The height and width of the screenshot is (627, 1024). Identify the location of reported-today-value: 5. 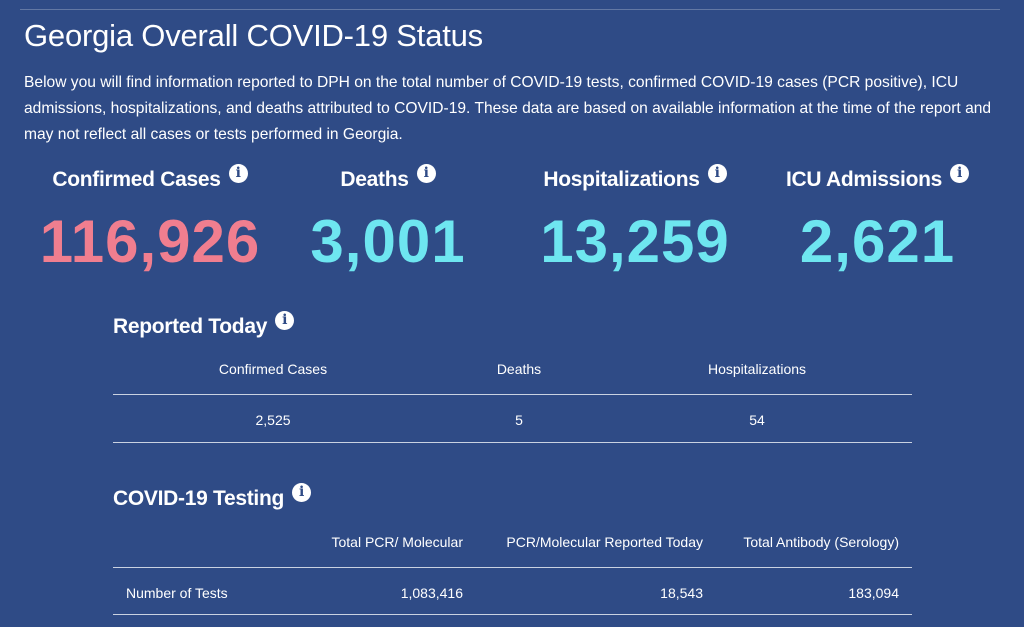
(519, 420).